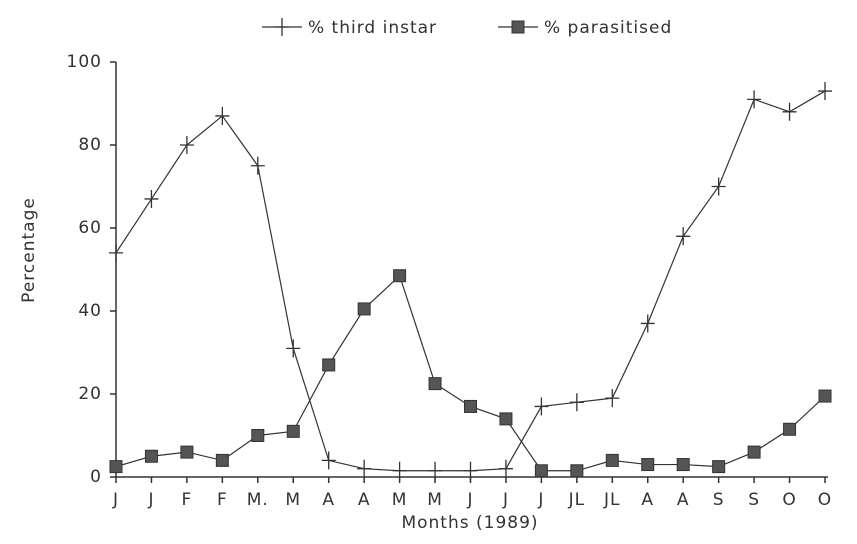 This screenshot has width=857, height=544. I want to click on y-tick-label: 100, so click(84, 62).